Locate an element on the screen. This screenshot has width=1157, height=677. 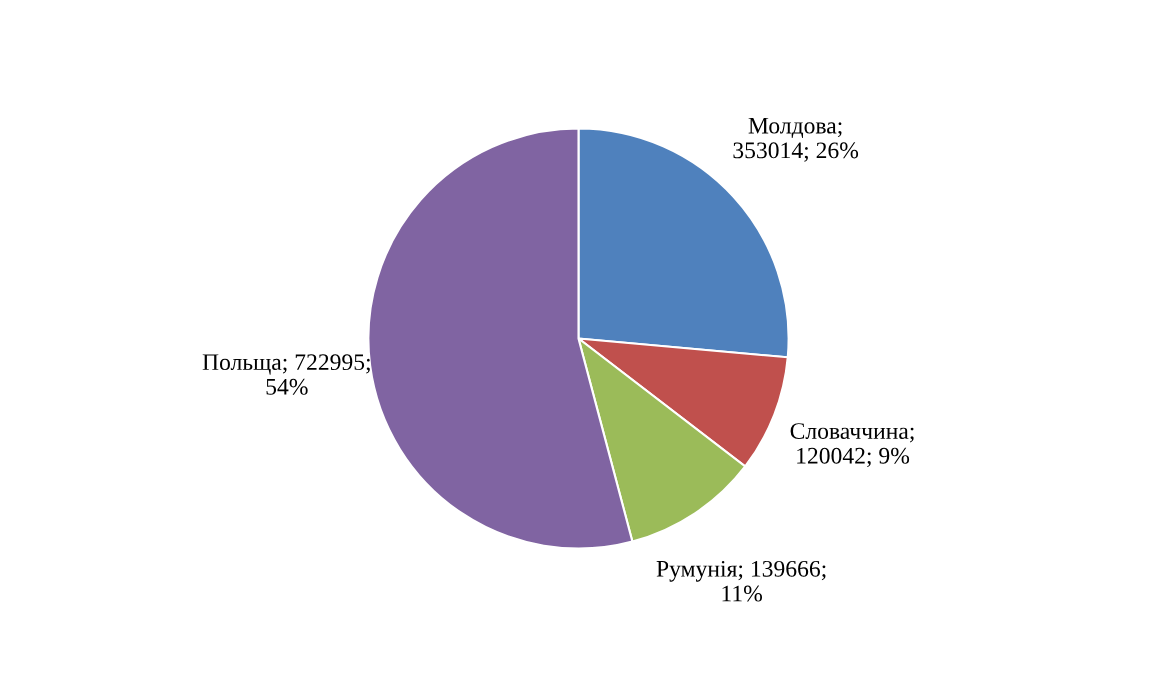
slice-label: Словаччина; 120042; 9% is located at coordinates (852, 445).